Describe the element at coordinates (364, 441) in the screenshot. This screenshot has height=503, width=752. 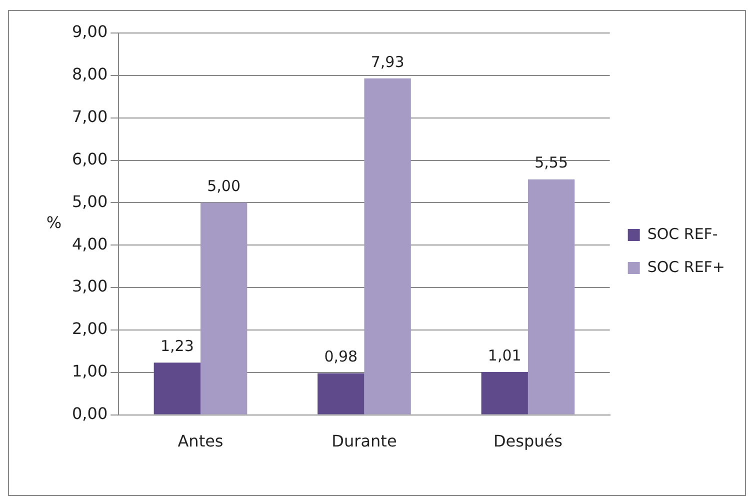
I see `x-tick-label: Durante` at that location.